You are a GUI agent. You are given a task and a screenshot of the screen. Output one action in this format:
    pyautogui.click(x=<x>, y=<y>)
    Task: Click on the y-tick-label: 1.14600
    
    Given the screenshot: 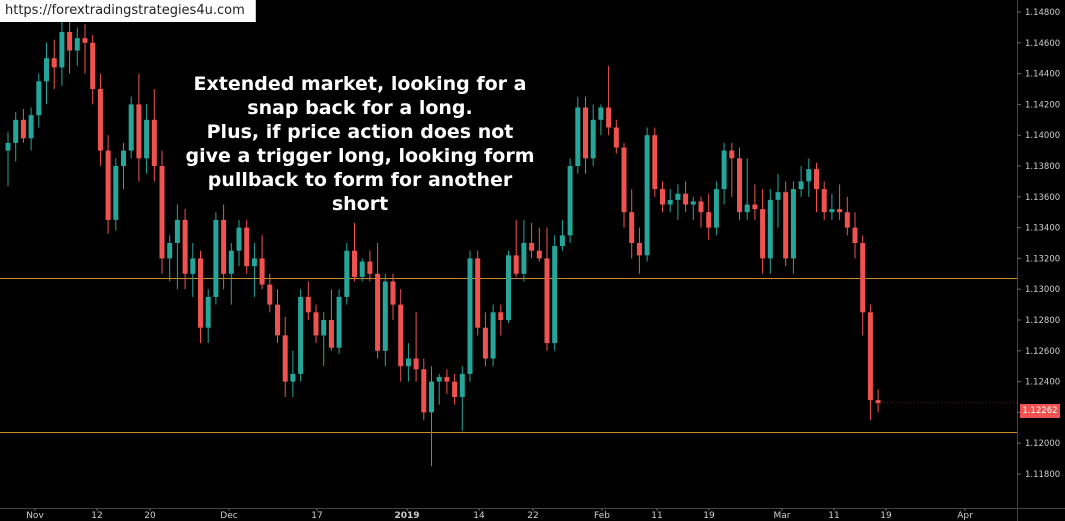 What is the action you would take?
    pyautogui.click(x=1042, y=44)
    